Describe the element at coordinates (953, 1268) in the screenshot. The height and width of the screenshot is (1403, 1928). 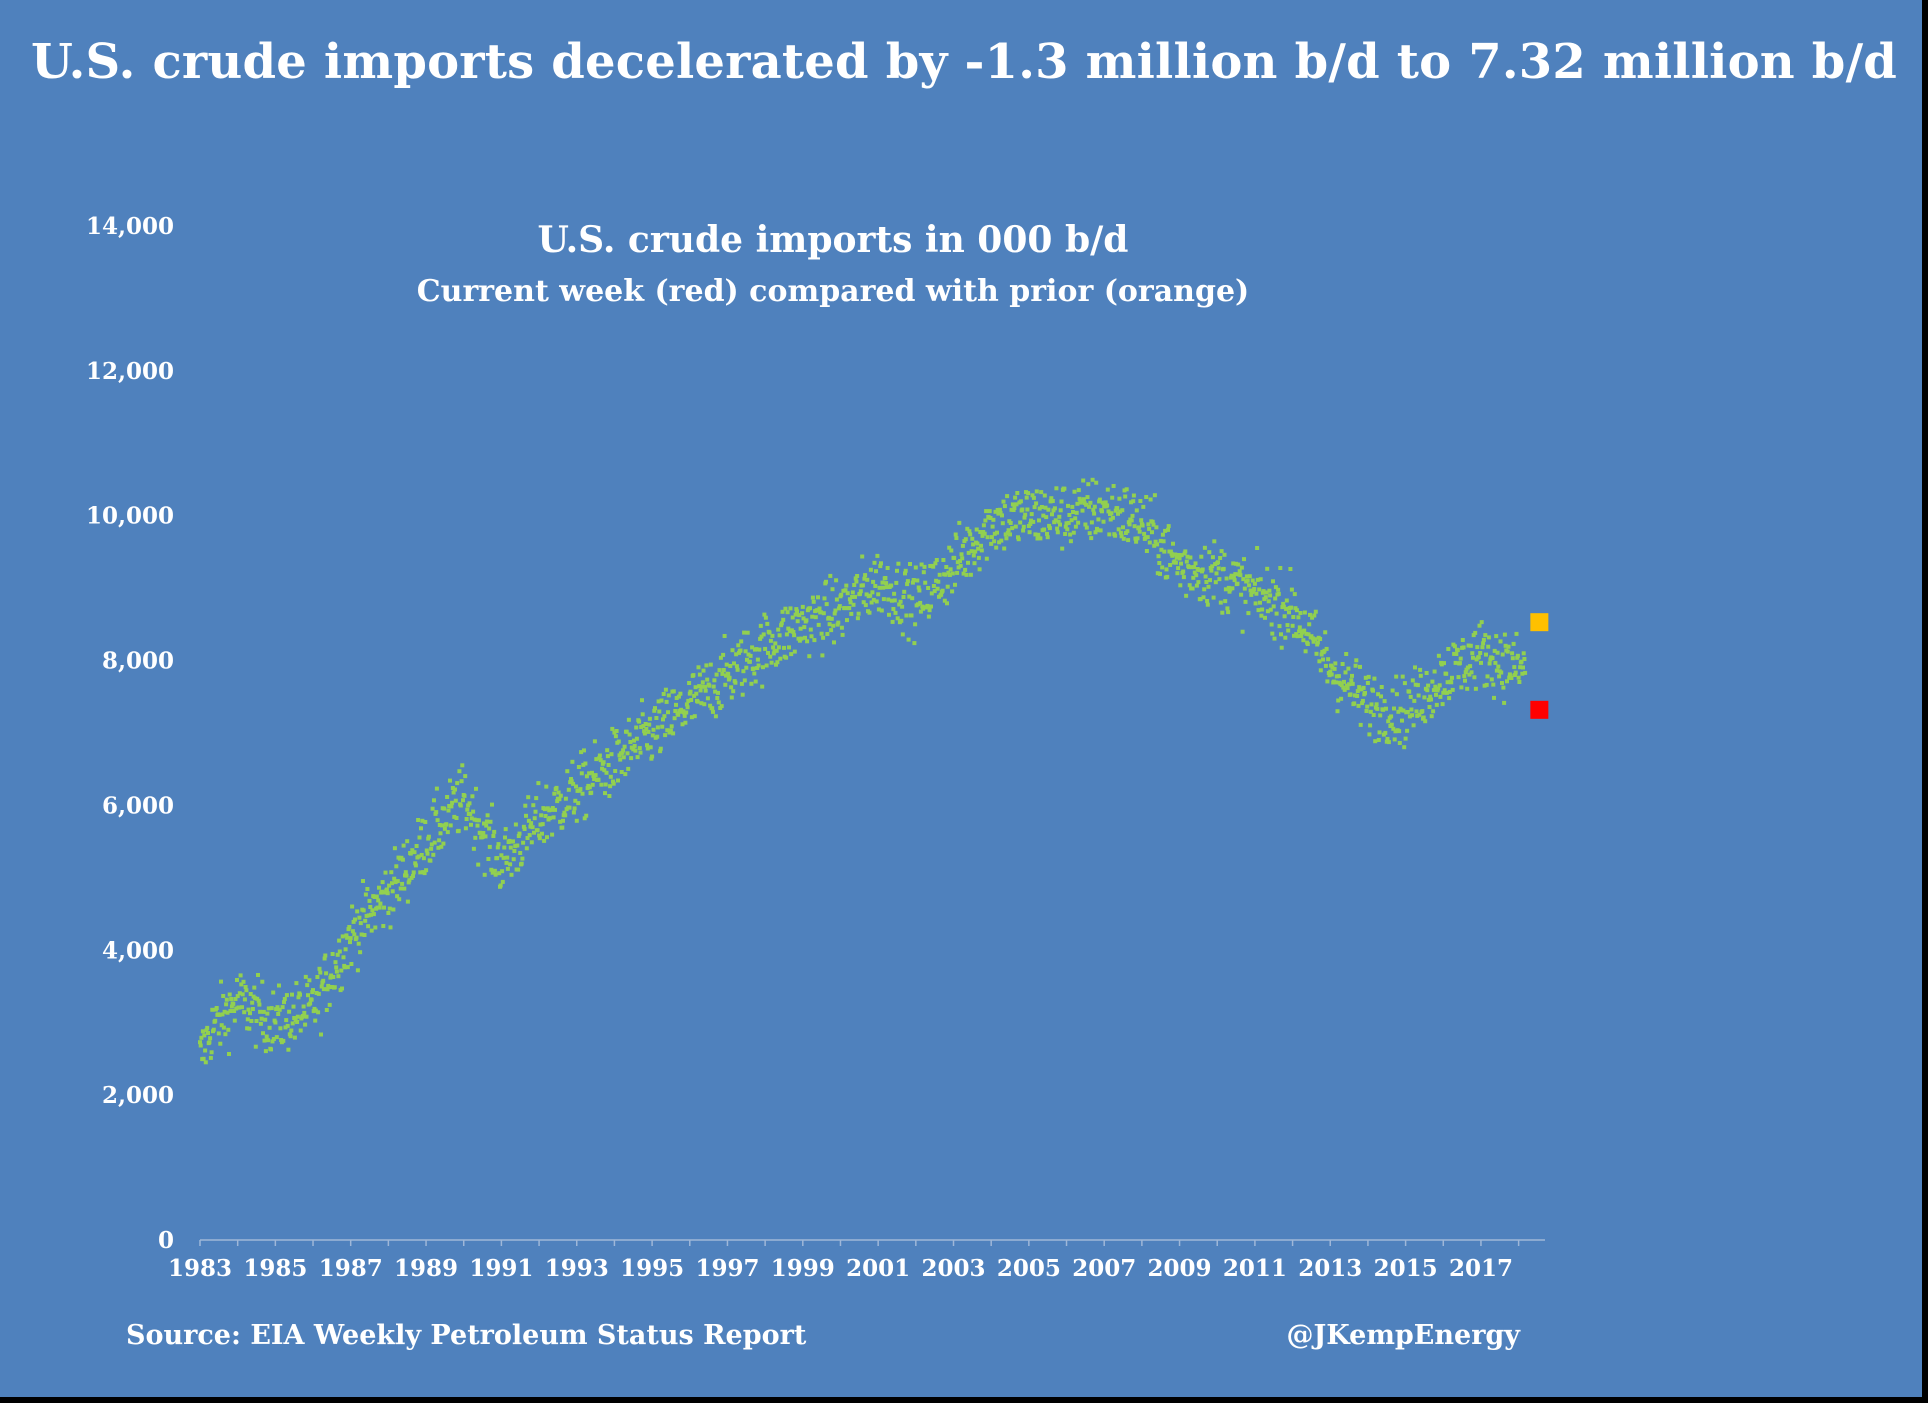
I see `x-tick-label: 2003` at that location.